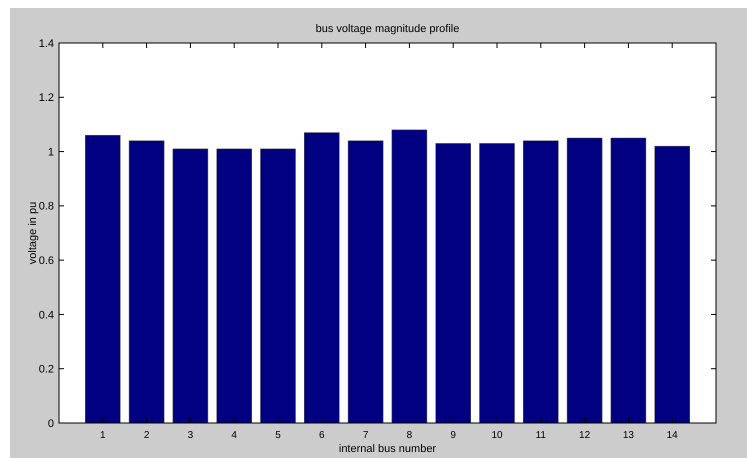 This screenshot has height=458, width=747. Describe the element at coordinates (388, 29) in the screenshot. I see `chart-title: bus voltage magnitude profile` at that location.